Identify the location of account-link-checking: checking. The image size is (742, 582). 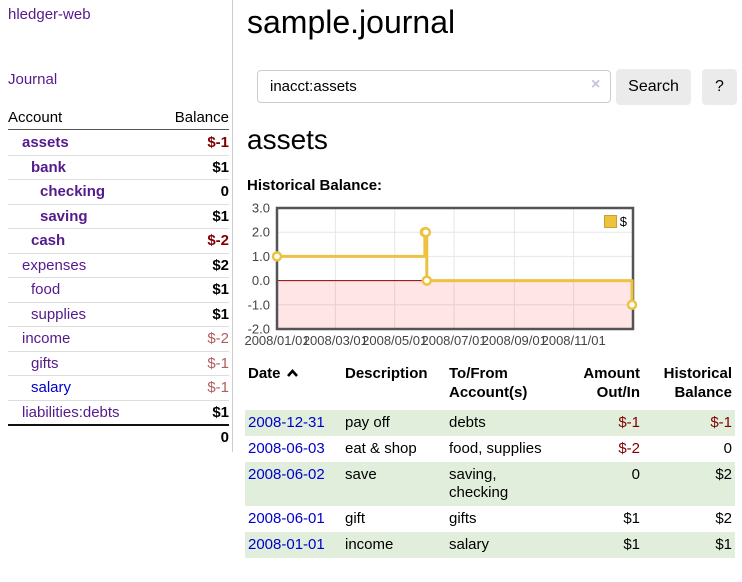
(73, 192).